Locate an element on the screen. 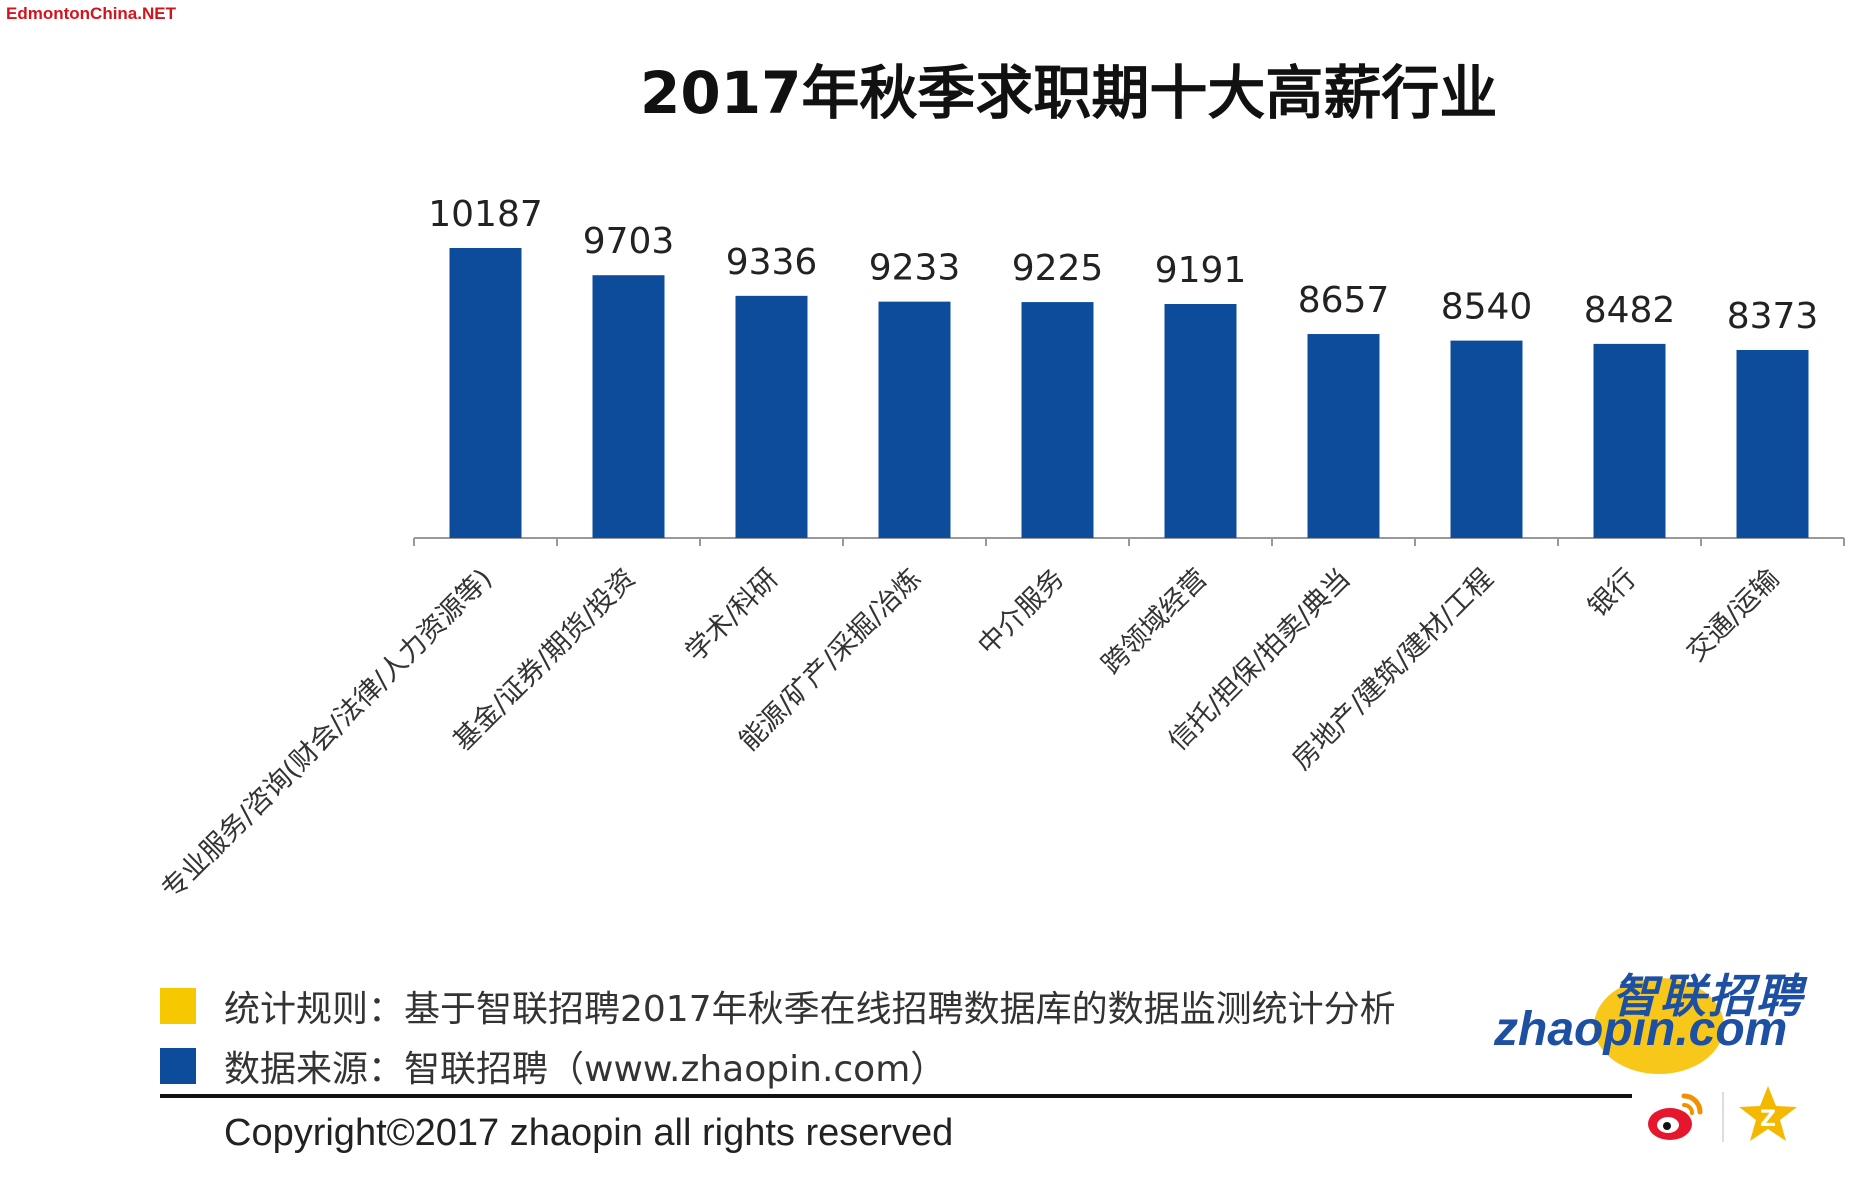 The image size is (1860, 1180). weibo-icon is located at coordinates (1674, 1116).